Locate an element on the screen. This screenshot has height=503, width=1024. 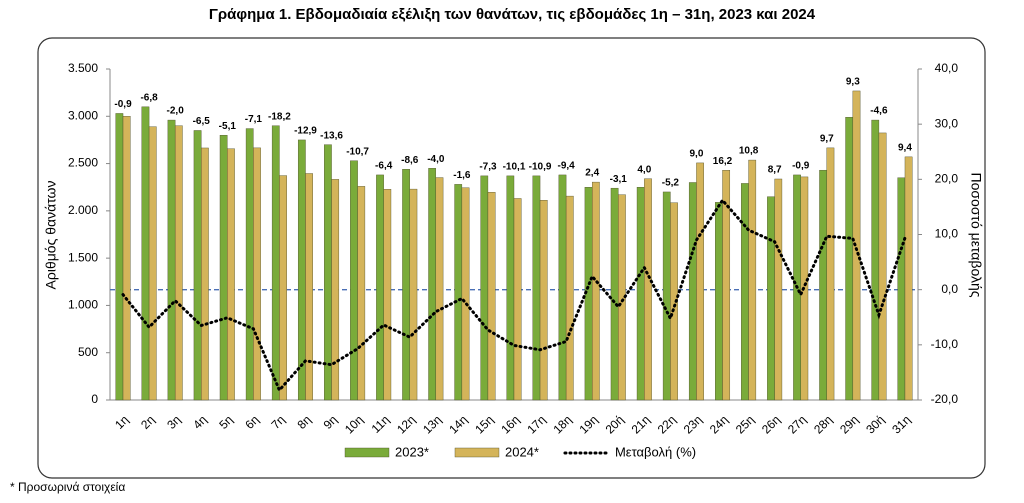
x-tick-label: 3η is located at coordinates (173, 421).